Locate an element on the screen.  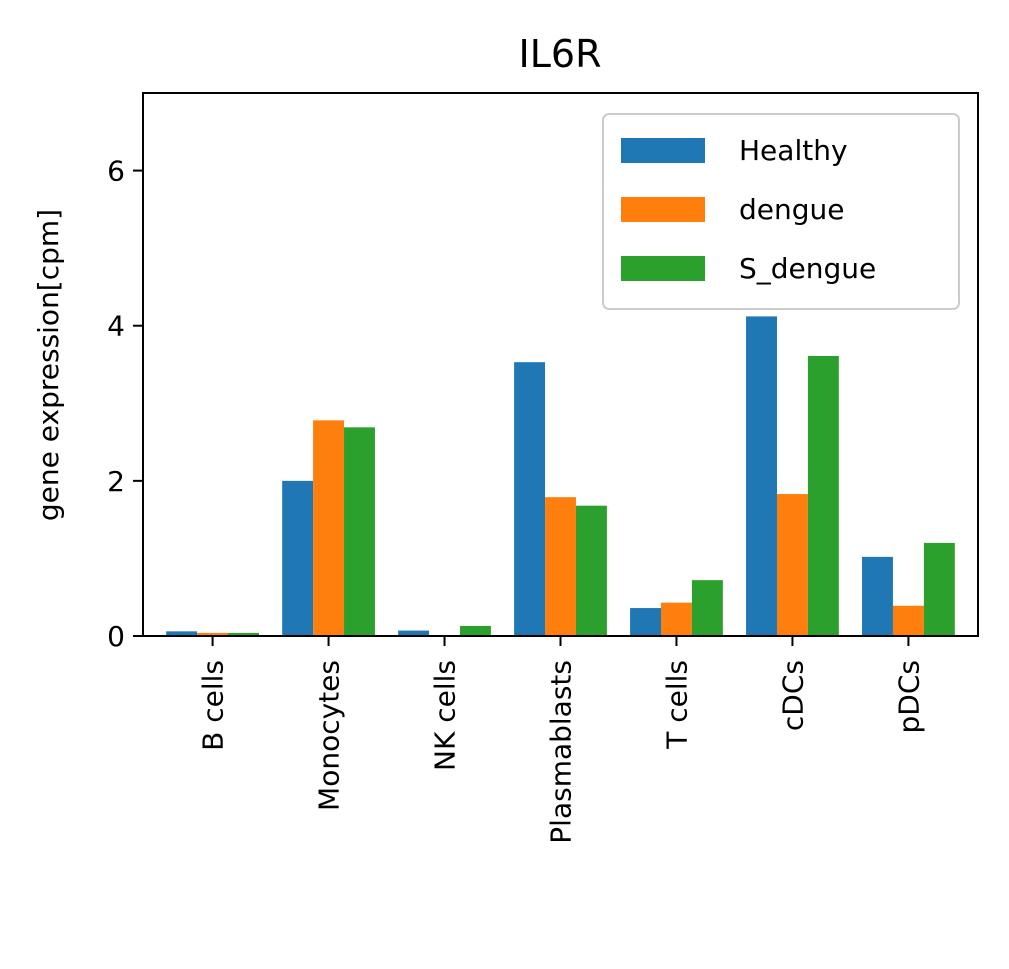
bar-healthy-cdcs is located at coordinates (761, 476).